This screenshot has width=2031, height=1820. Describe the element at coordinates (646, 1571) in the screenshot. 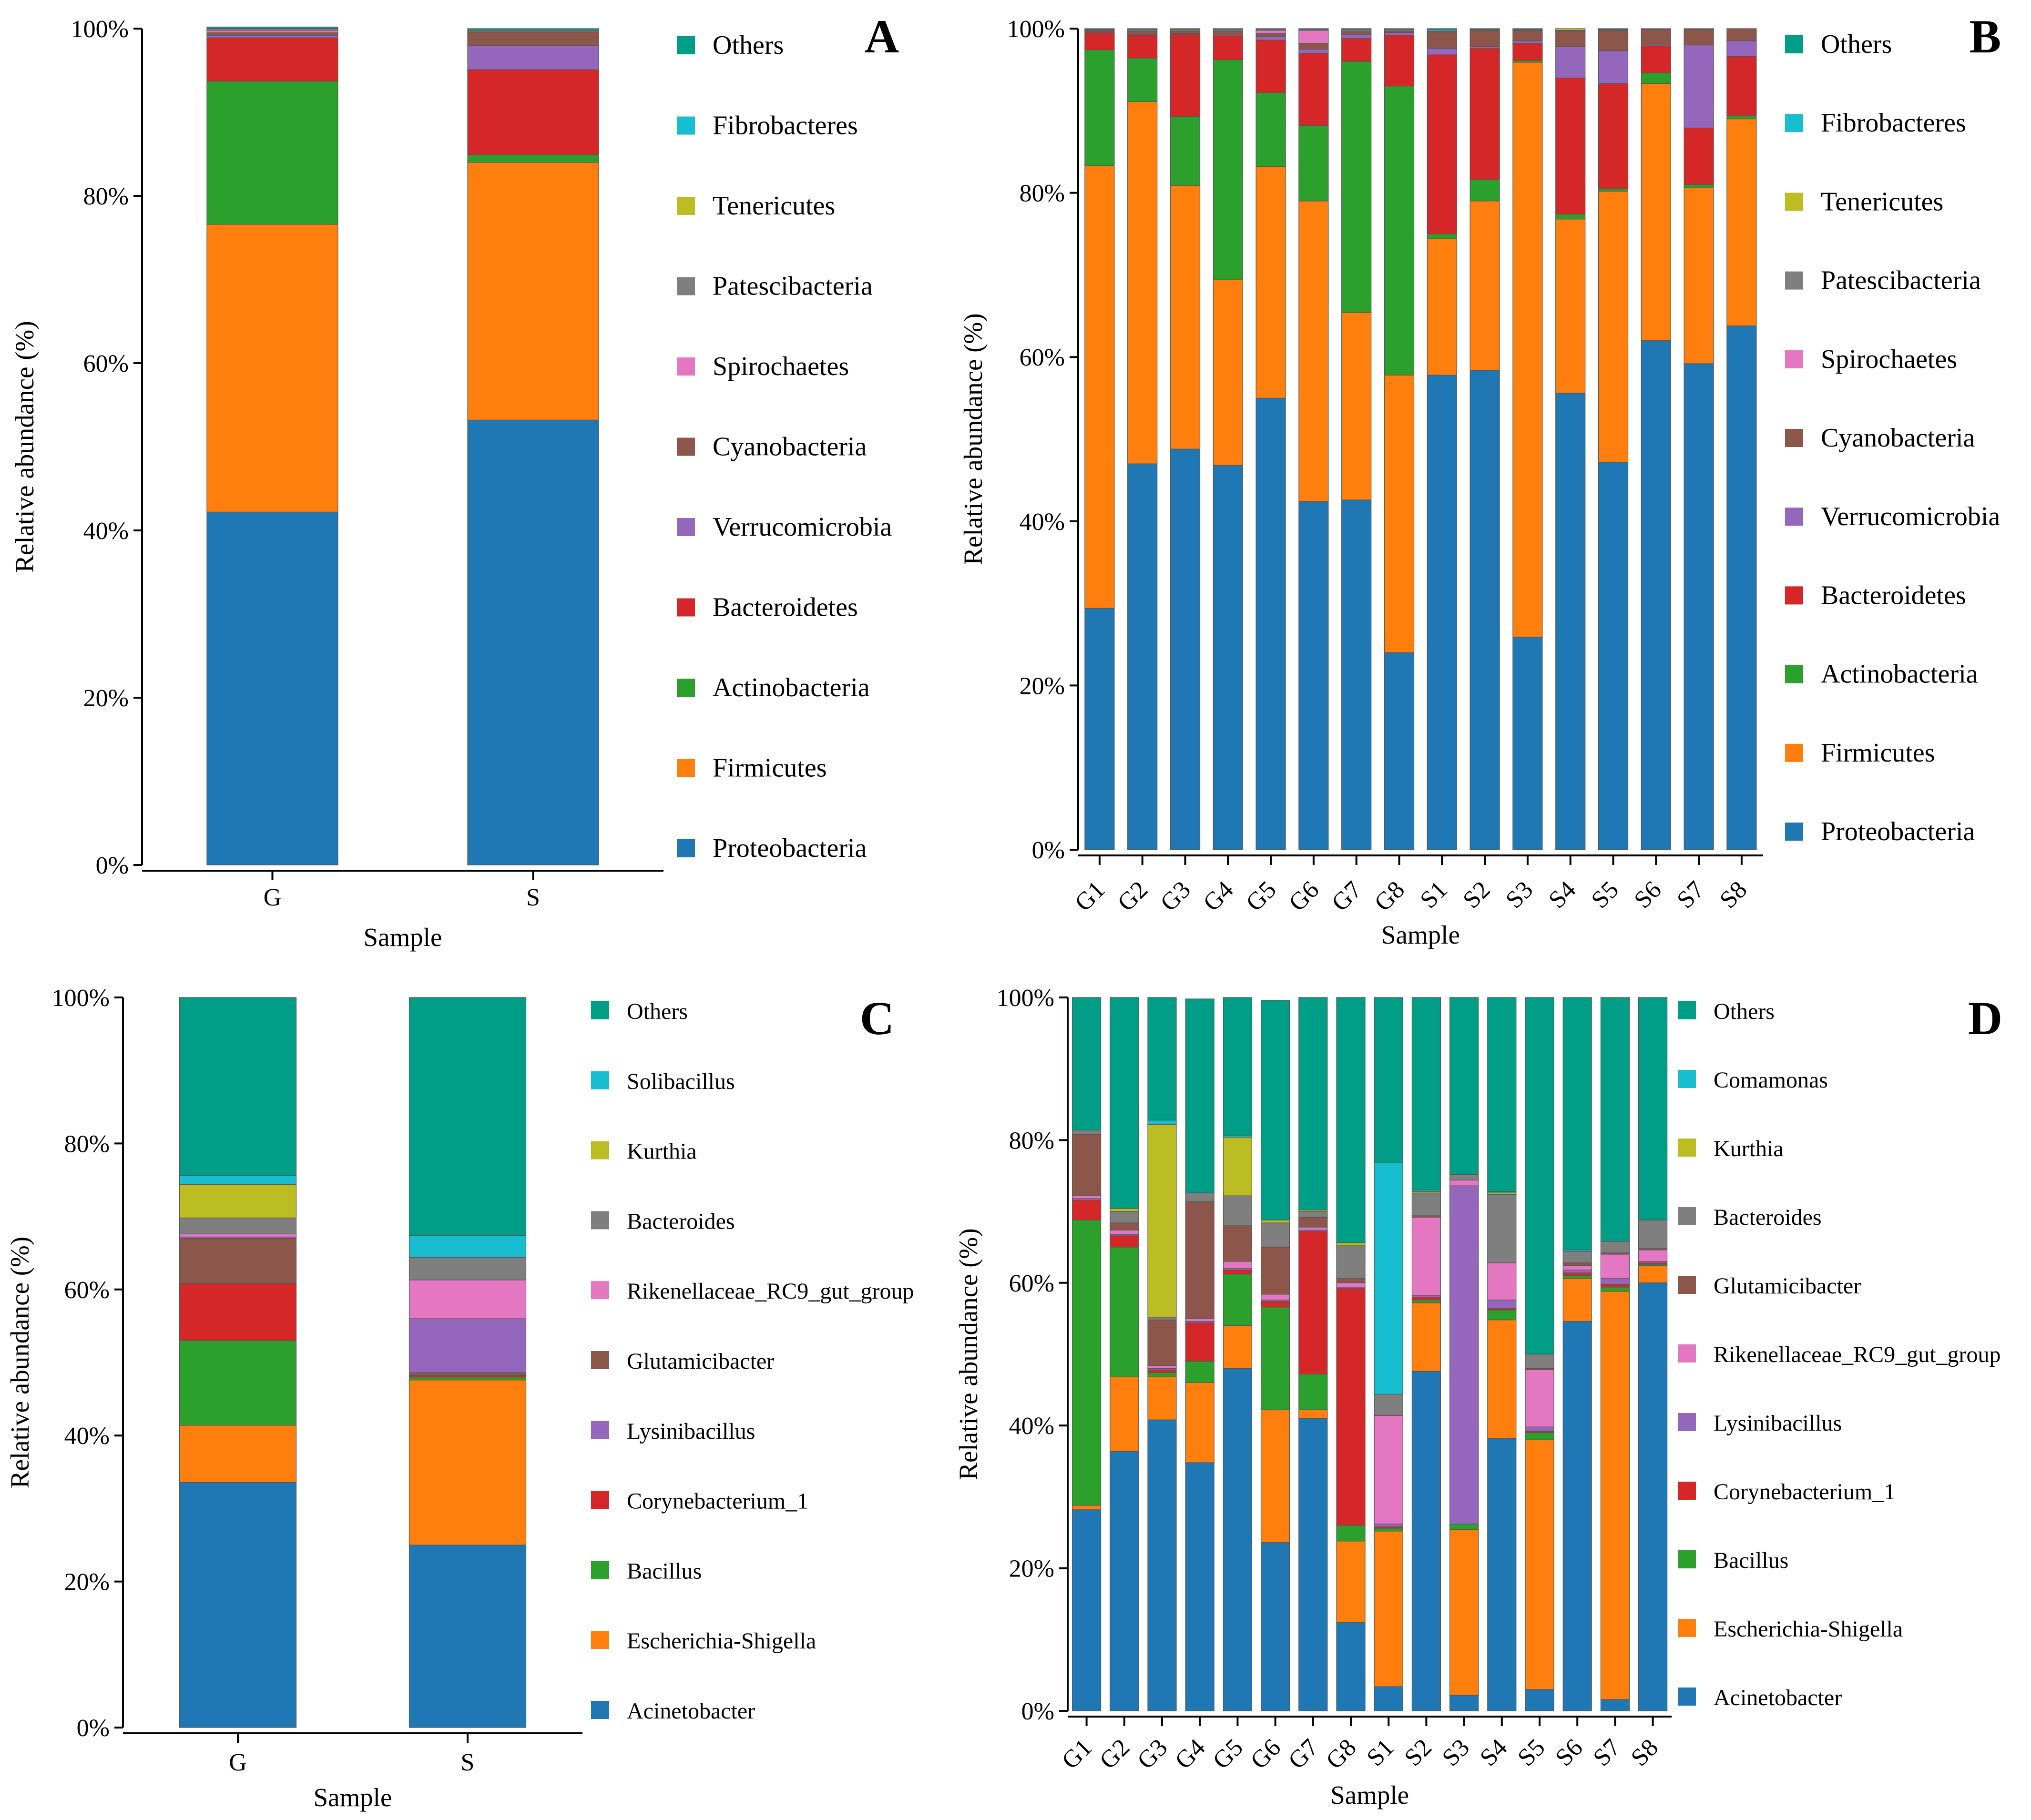

I see `legend-item-bacillus: Bacillus` at that location.